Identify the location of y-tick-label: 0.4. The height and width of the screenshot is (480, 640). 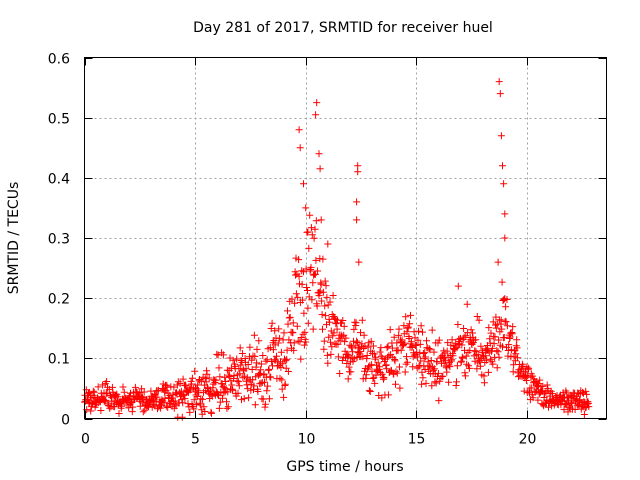
(59, 180).